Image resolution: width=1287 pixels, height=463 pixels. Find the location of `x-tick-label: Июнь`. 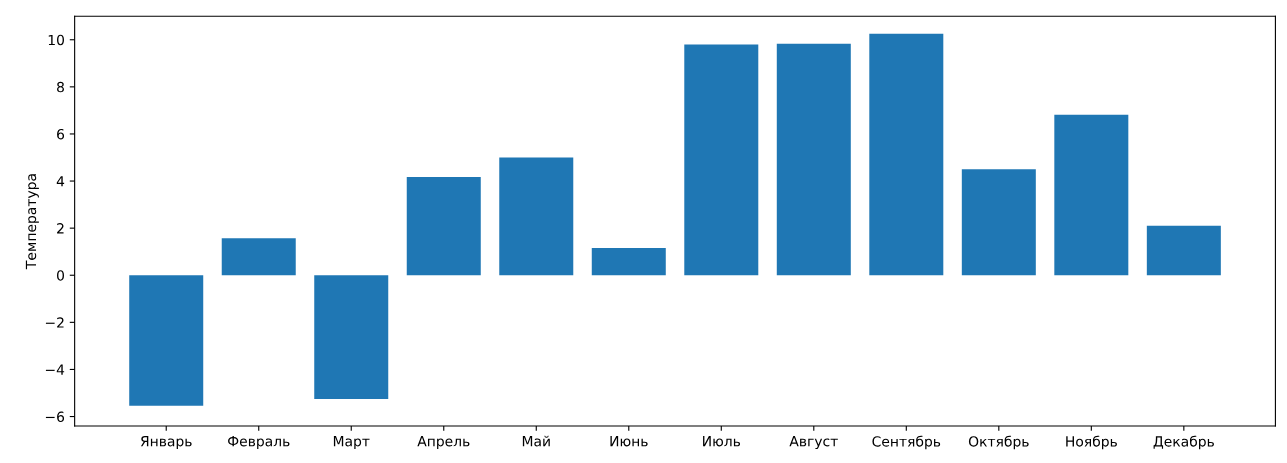

x-tick-label: Июнь is located at coordinates (629, 441).